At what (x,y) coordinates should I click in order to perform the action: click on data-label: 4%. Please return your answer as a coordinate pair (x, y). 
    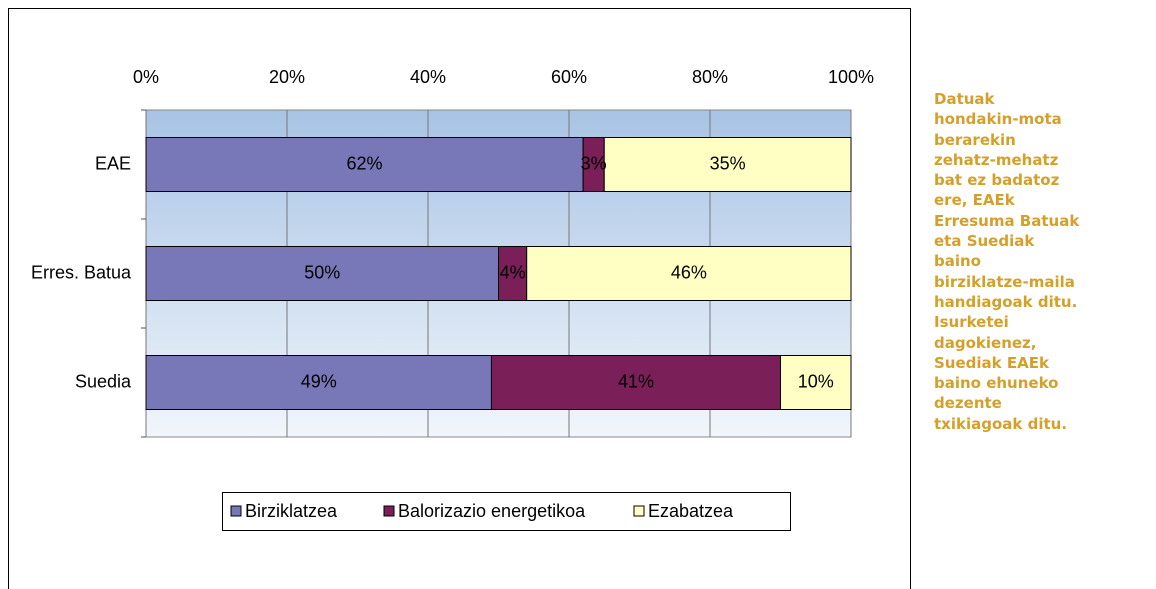
    Looking at the image, I should click on (513, 272).